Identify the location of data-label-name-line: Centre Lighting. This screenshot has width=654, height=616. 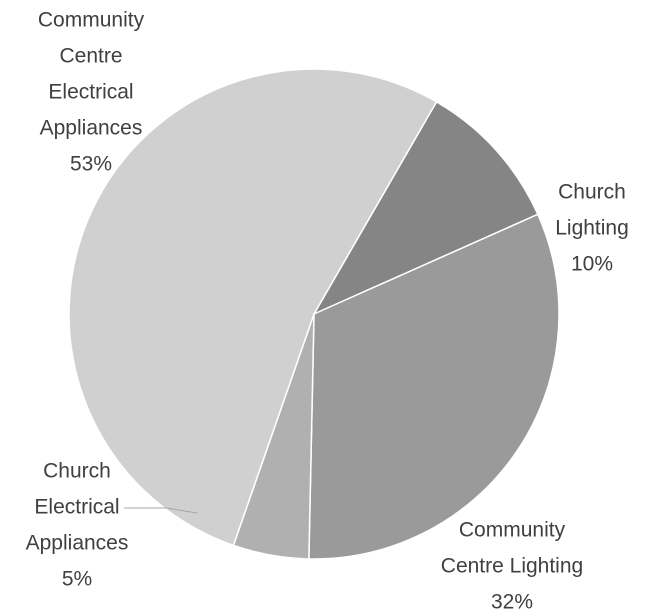
(512, 566).